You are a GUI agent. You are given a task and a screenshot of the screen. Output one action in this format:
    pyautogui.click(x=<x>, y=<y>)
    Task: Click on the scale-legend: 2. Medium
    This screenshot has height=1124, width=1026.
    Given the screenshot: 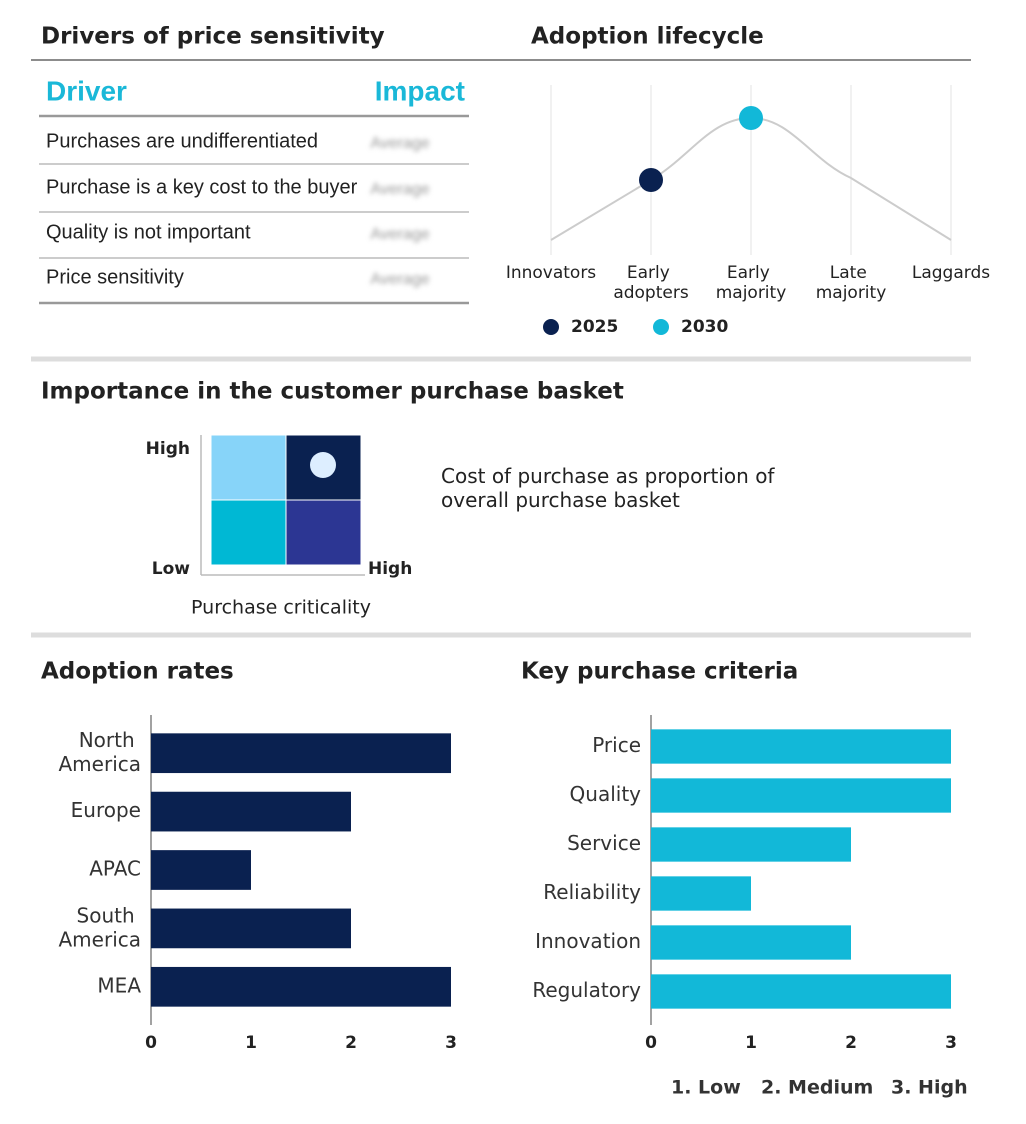 What is the action you would take?
    pyautogui.click(x=817, y=1088)
    